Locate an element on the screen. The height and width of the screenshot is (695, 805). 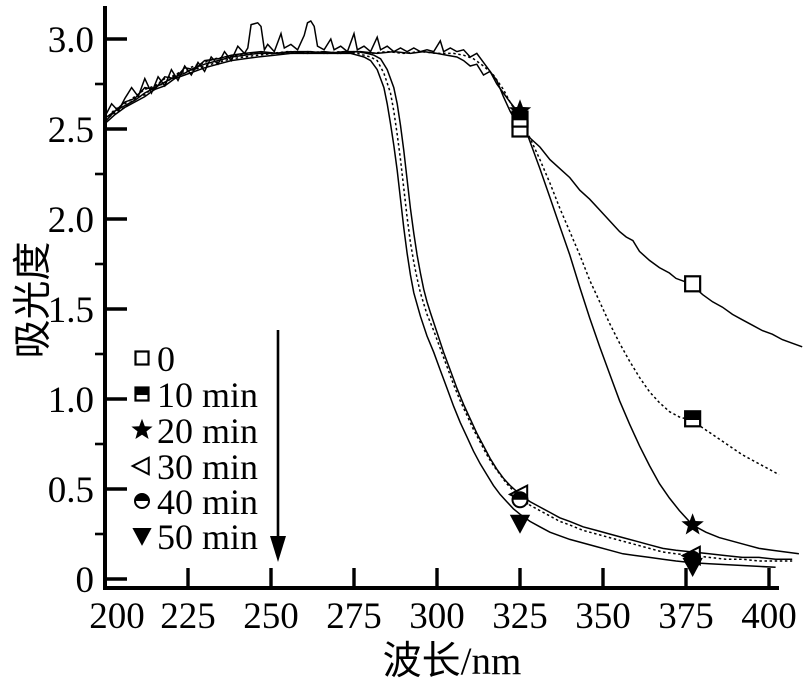
legend-label: 20 min is located at coordinates (207, 431).